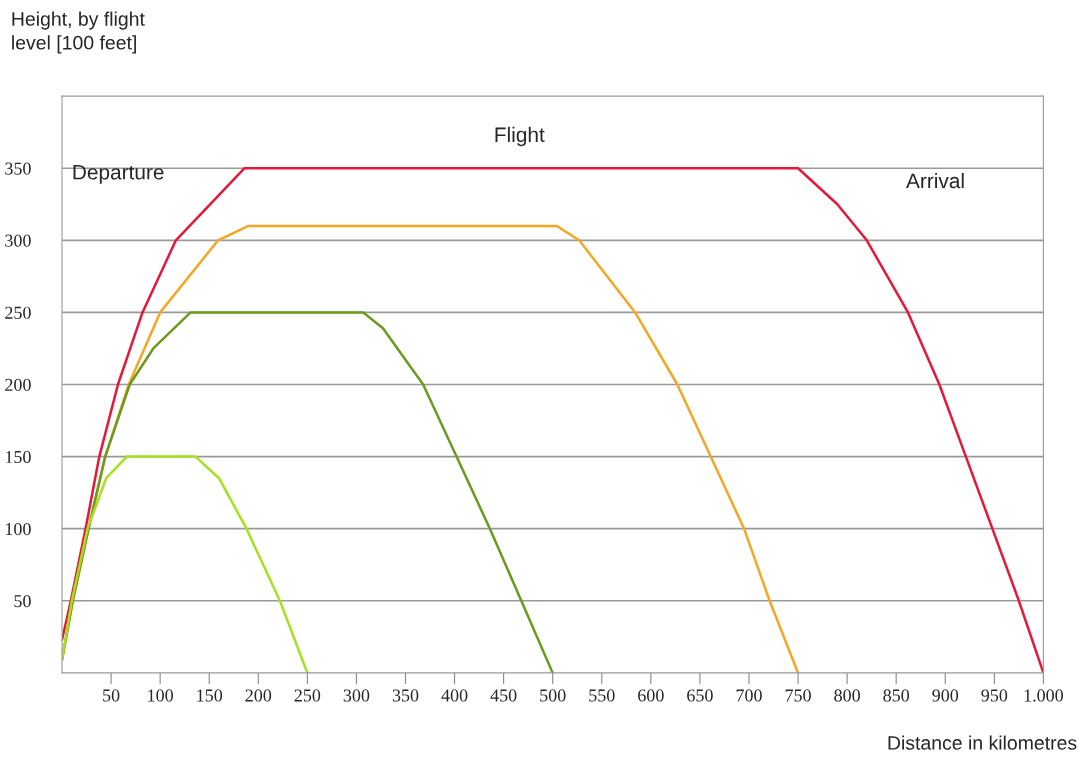 The image size is (1088, 769). I want to click on x-tick-label: 150, so click(210, 695).